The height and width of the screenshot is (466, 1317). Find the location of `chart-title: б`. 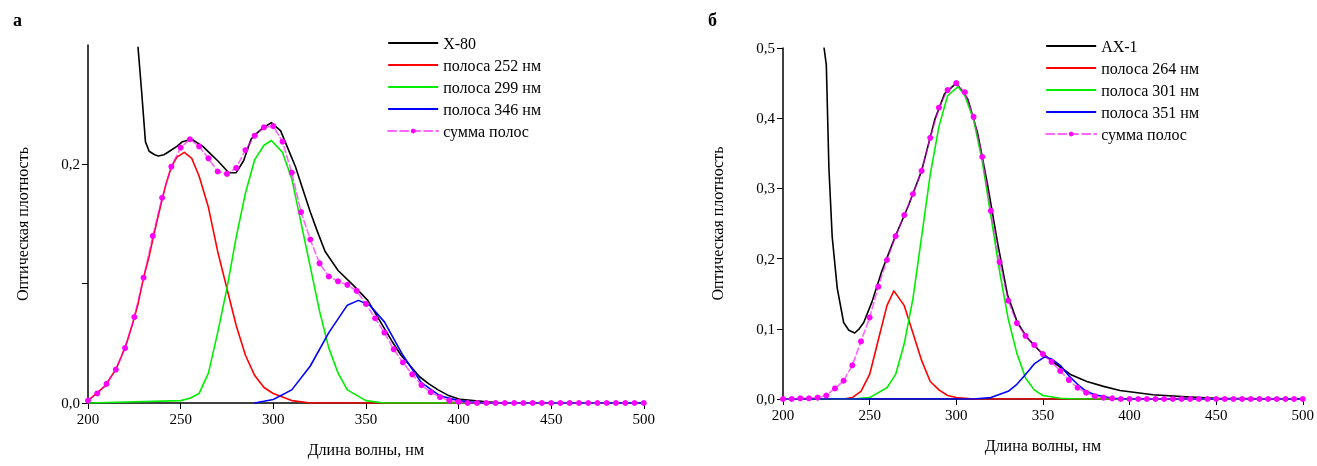

chart-title: б is located at coordinates (712, 20).